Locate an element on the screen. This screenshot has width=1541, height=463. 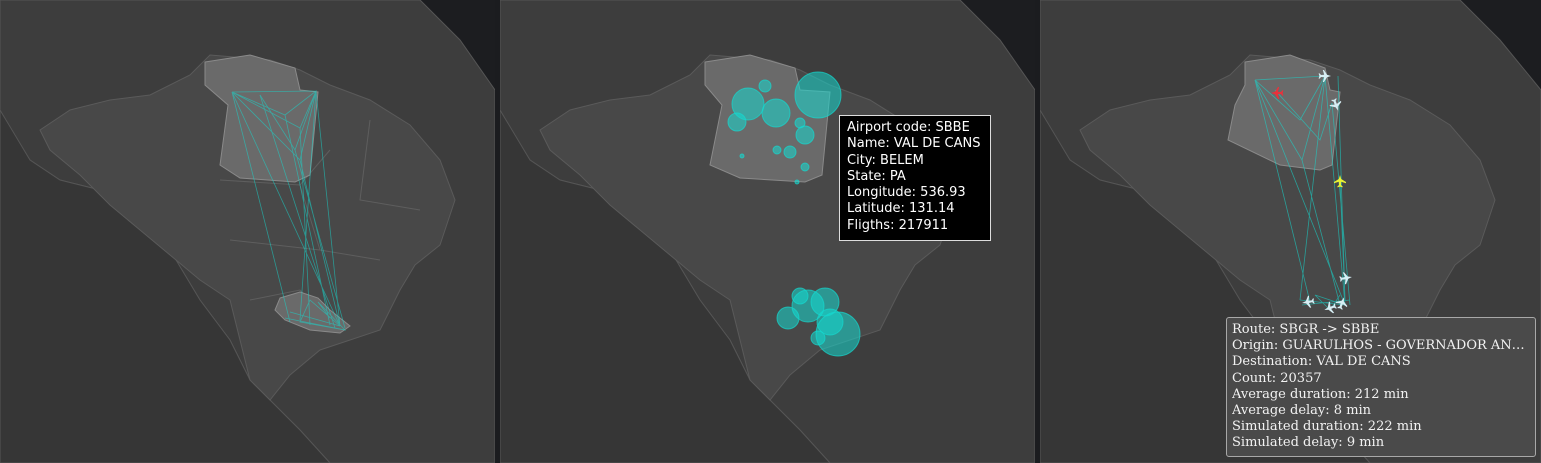
airport-bubbles is located at coordinates (794, 214).